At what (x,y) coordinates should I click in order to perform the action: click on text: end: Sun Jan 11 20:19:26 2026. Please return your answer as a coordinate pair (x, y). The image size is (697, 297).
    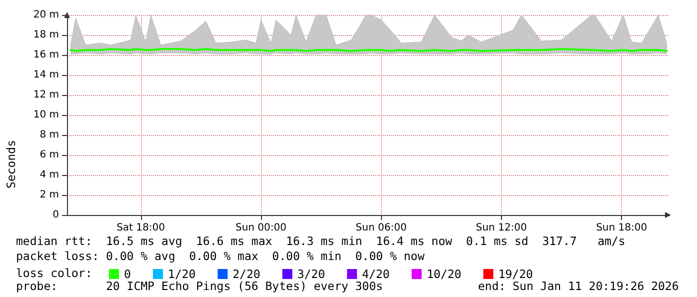
    Looking at the image, I should click on (578, 286).